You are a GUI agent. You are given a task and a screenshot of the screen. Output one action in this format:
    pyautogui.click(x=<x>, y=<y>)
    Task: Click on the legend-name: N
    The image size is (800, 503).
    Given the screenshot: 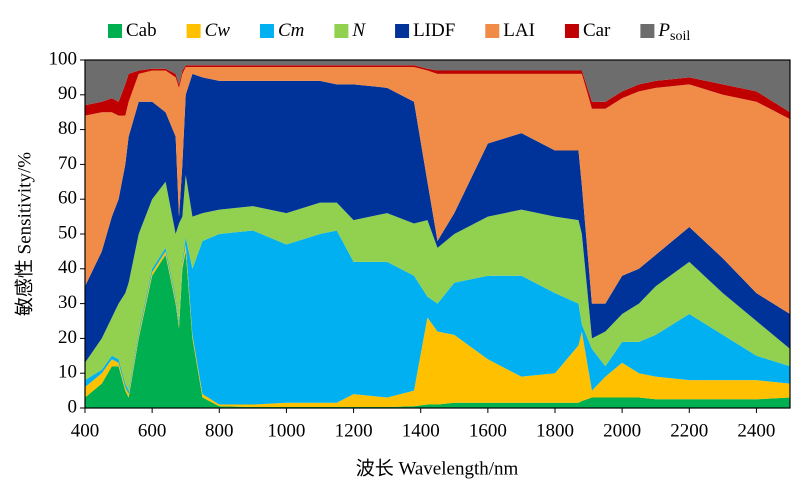 What is the action you would take?
    pyautogui.click(x=358, y=30)
    